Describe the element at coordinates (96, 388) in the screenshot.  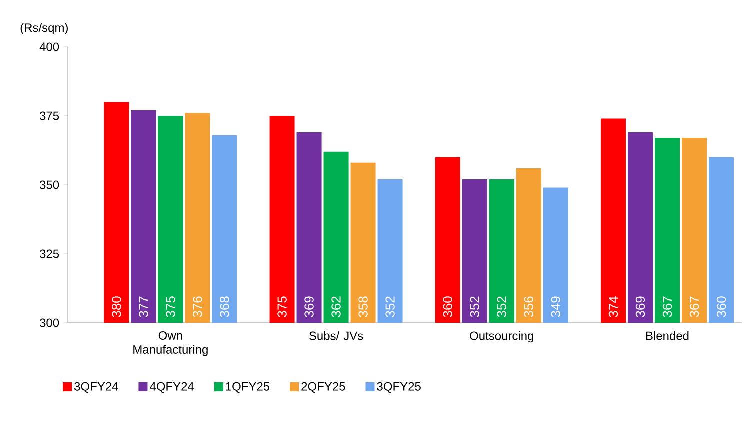
I see `legend-label: 3QFY24` at that location.